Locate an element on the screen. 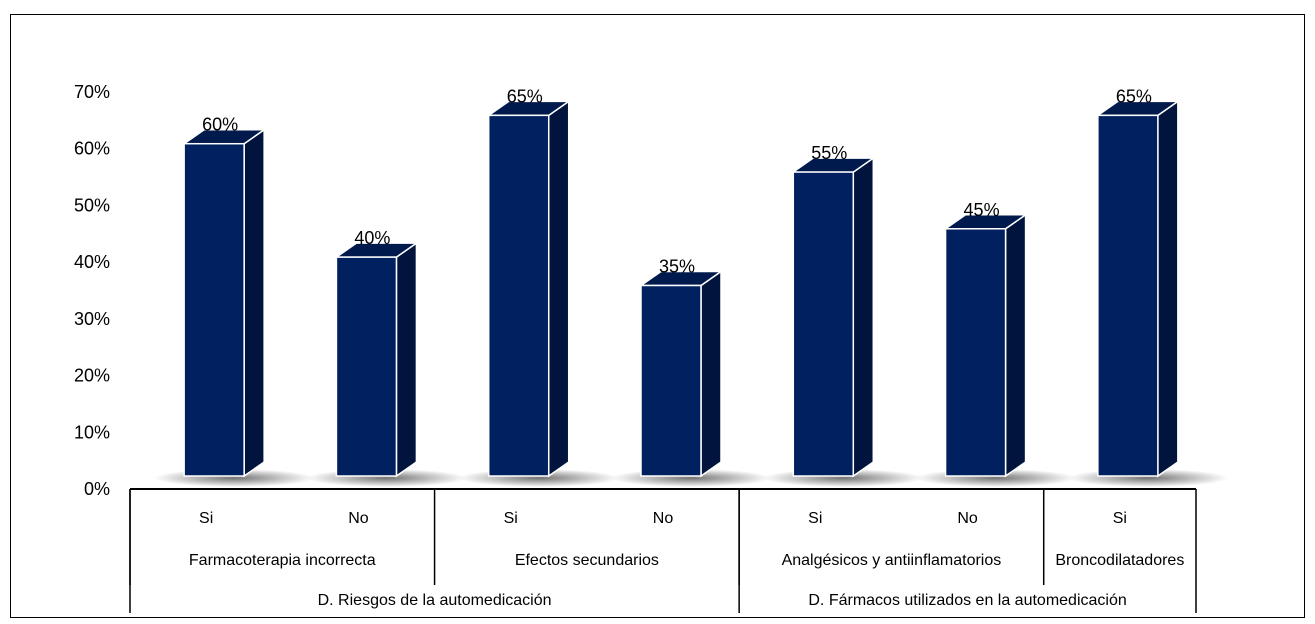  group-label: Broncodilatadores is located at coordinates (1119, 560).